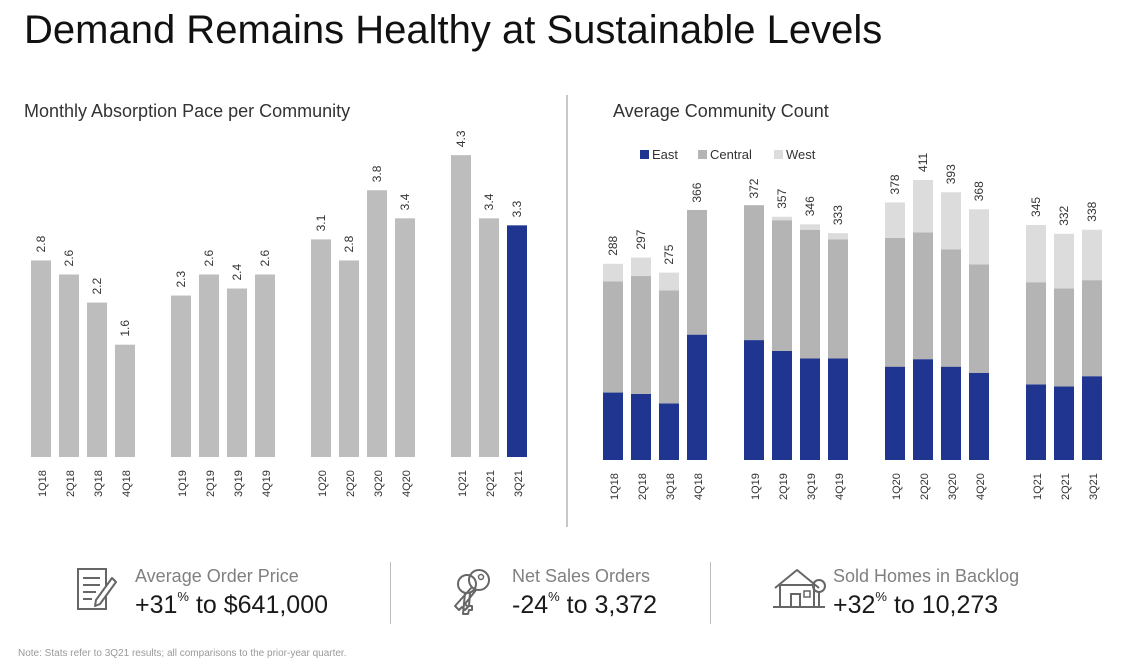 The height and width of the screenshot is (669, 1130). Describe the element at coordinates (613, 272) in the screenshot. I see `bar-west-1q18` at that location.